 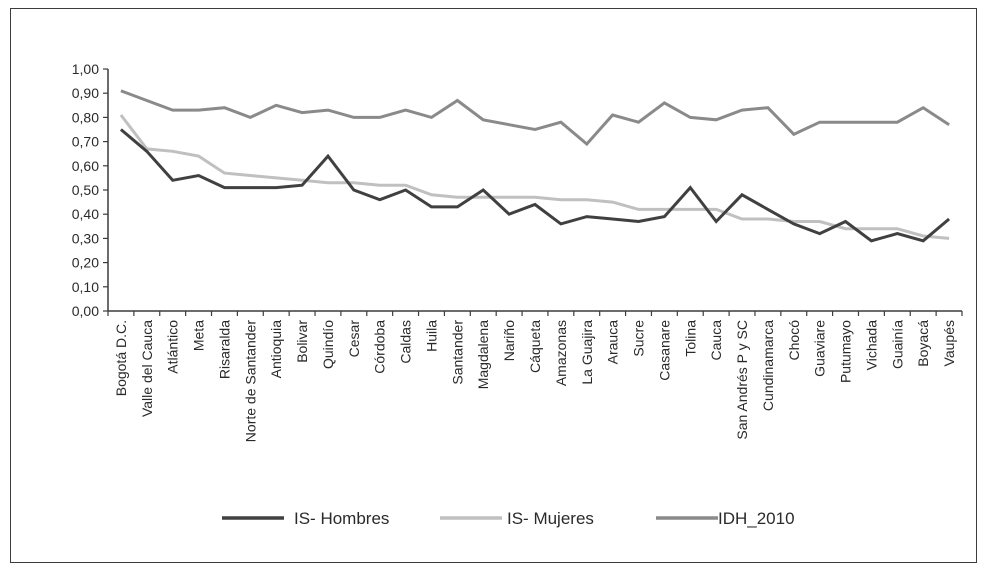 What do you see at coordinates (85, 287) in the screenshot?
I see `y-tick-label: 0,10` at bounding box center [85, 287].